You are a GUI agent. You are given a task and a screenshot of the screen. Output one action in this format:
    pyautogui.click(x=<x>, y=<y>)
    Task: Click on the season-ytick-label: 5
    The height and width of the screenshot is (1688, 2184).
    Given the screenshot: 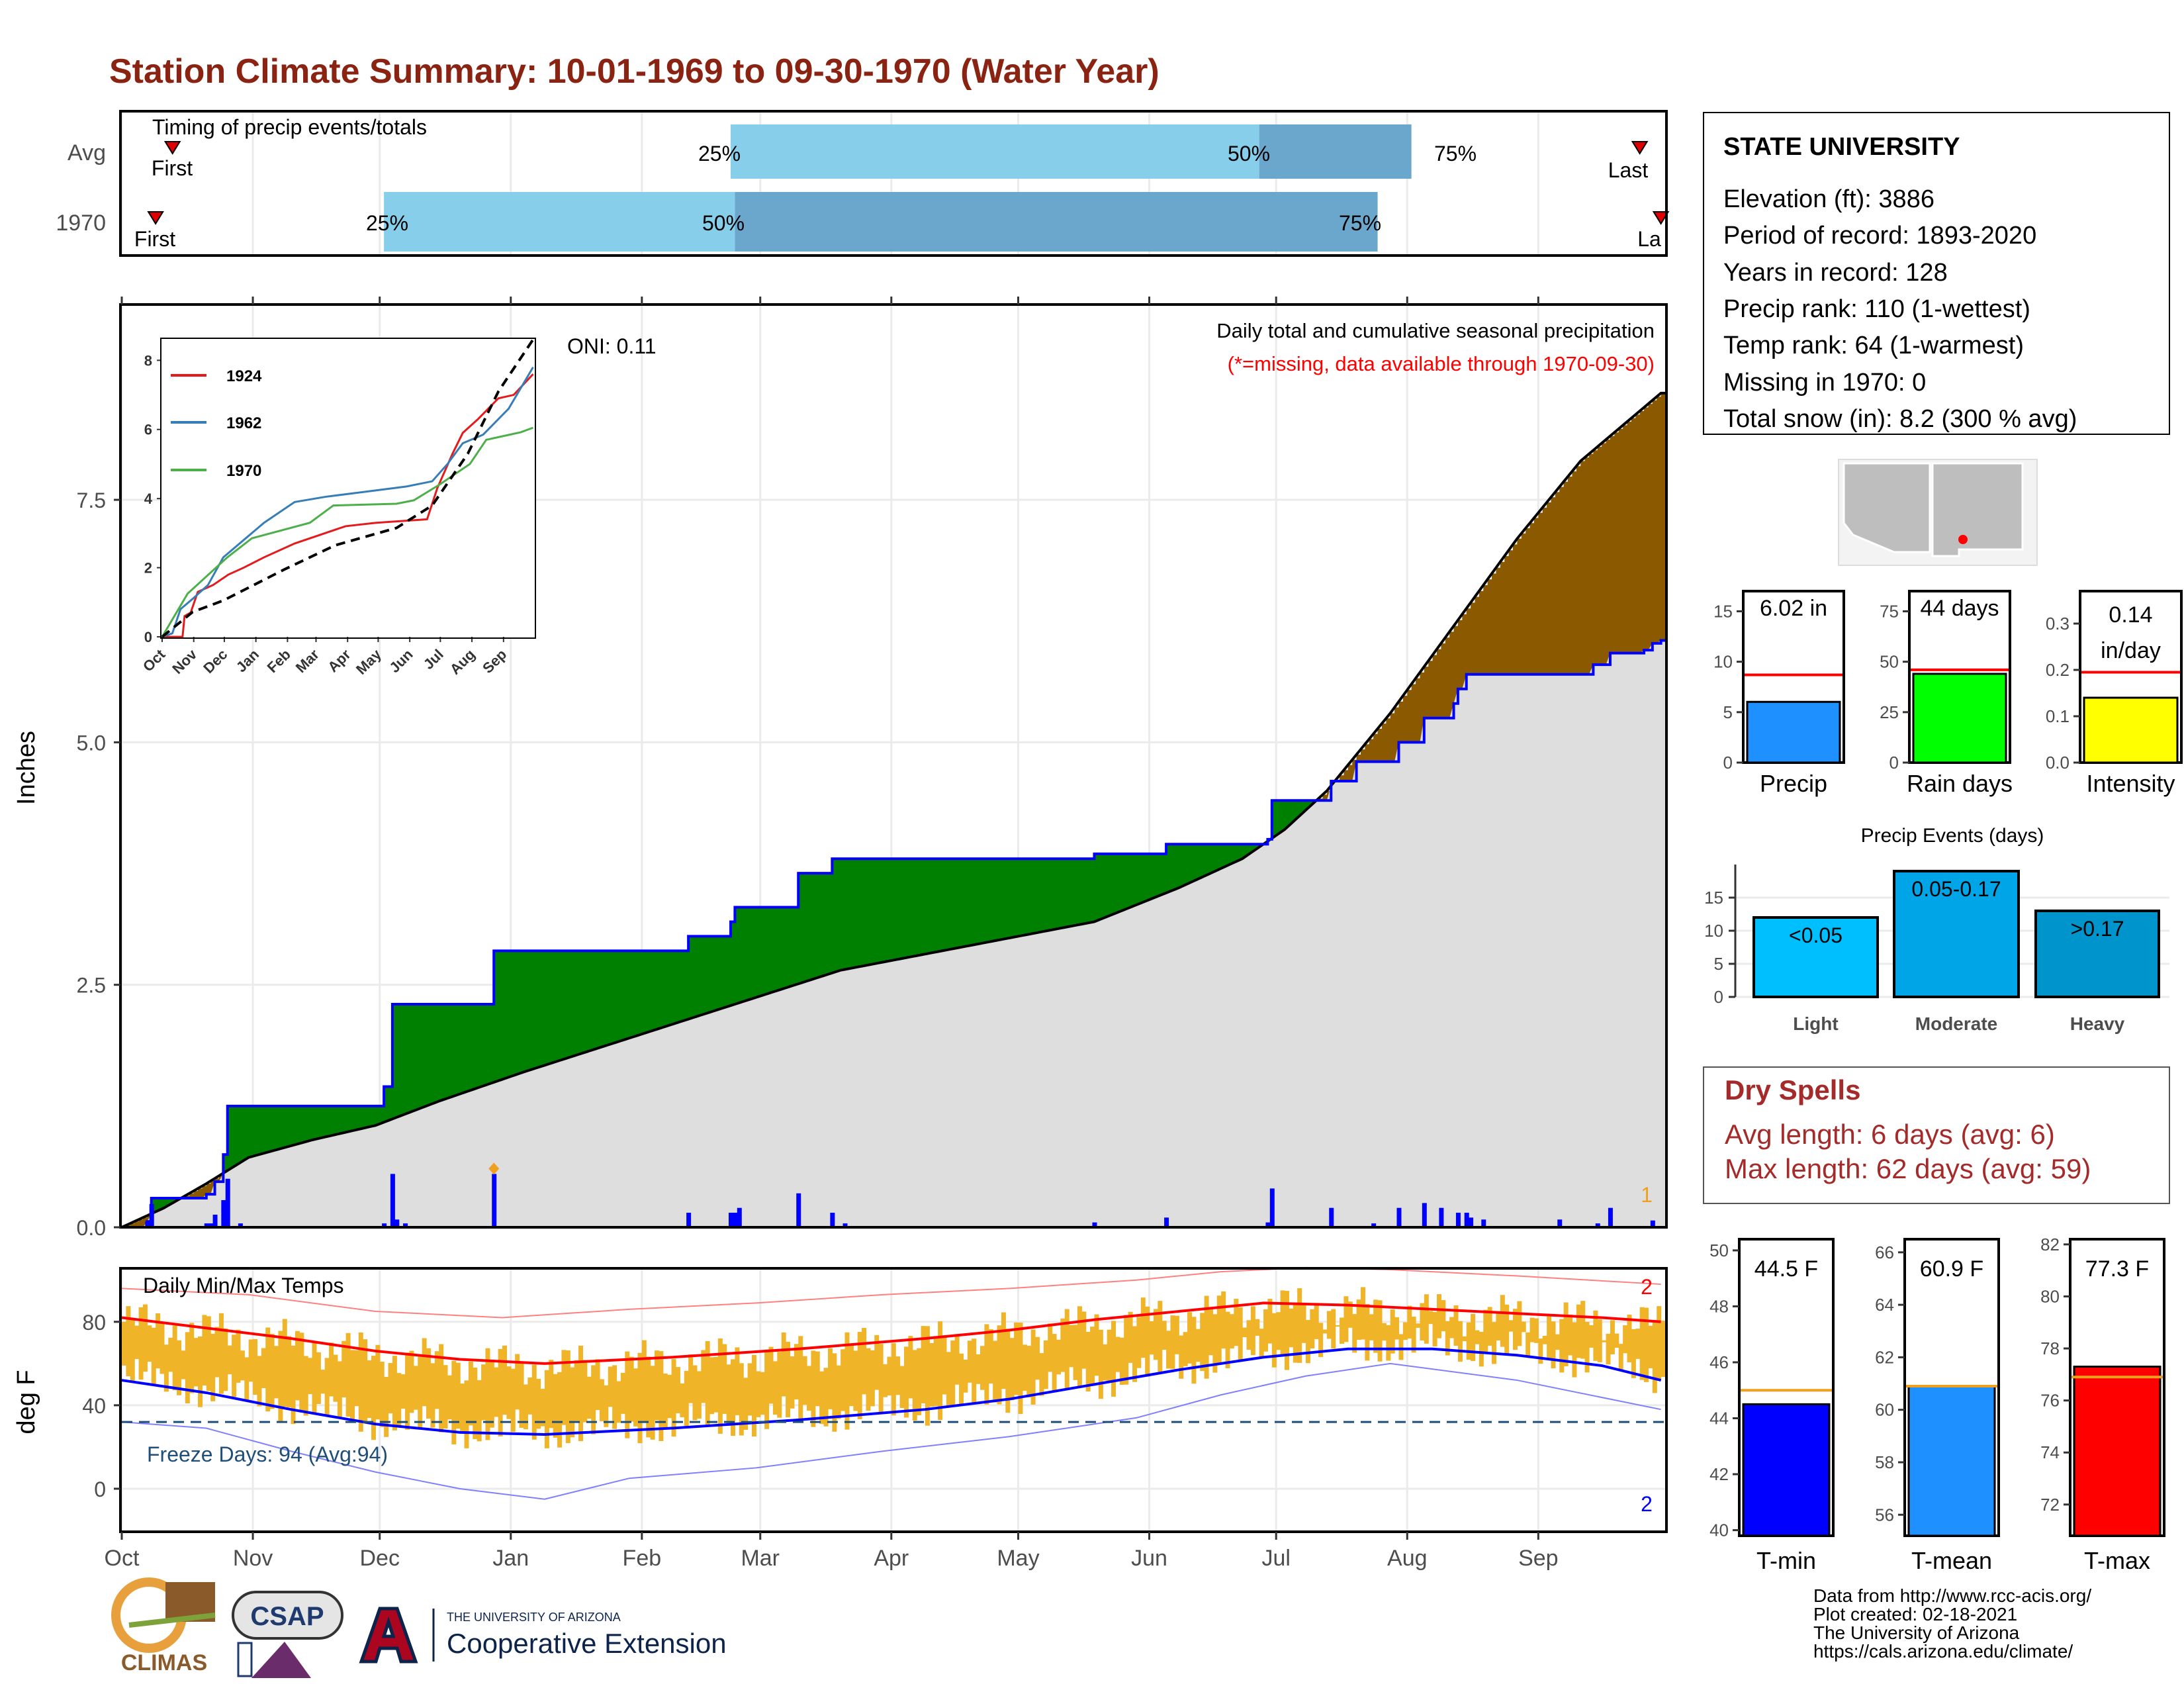 What is the action you would take?
    pyautogui.click(x=1728, y=712)
    